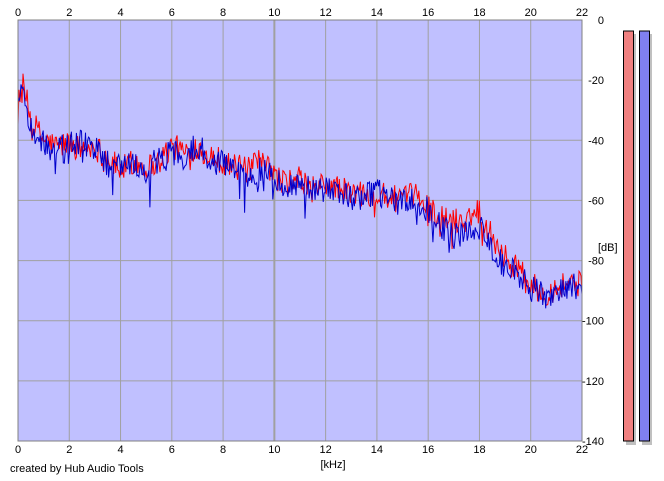 This screenshot has width=664, height=481. Describe the element at coordinates (593, 231) in the screenshot. I see `y-axis-ticks: 0 -20 -40 -60 -80 -100 -120 -140` at that location.